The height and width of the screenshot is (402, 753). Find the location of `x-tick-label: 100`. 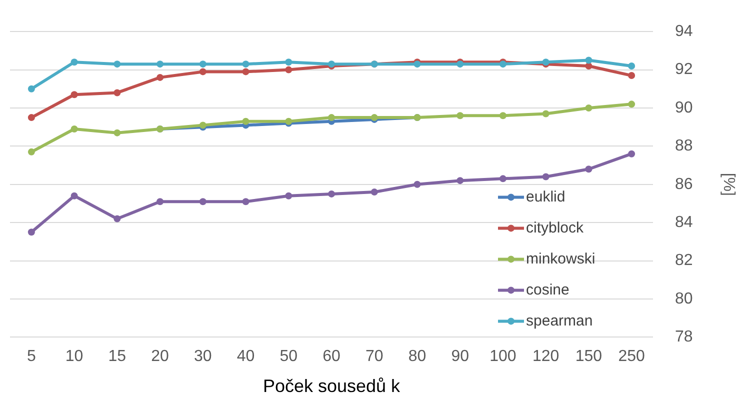

x-tick-label: 100 is located at coordinates (503, 357).